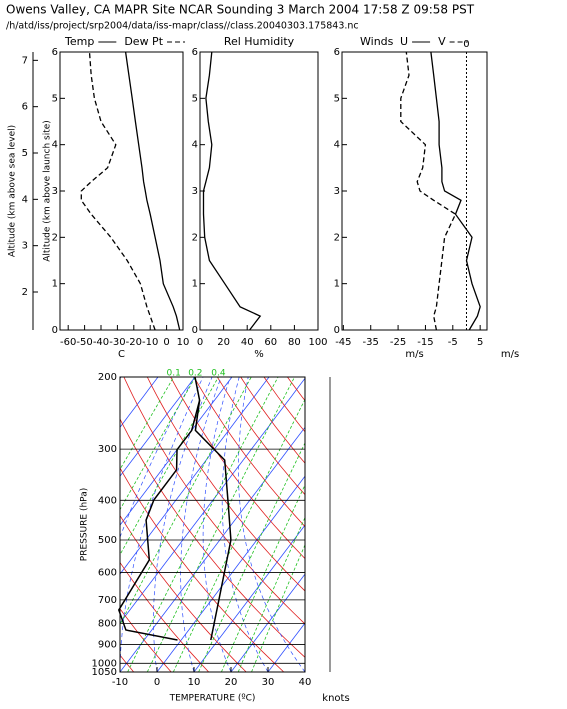  What do you see at coordinates (25, 60) in the screenshot?
I see `y2-tick-label: 7` at bounding box center [25, 60].